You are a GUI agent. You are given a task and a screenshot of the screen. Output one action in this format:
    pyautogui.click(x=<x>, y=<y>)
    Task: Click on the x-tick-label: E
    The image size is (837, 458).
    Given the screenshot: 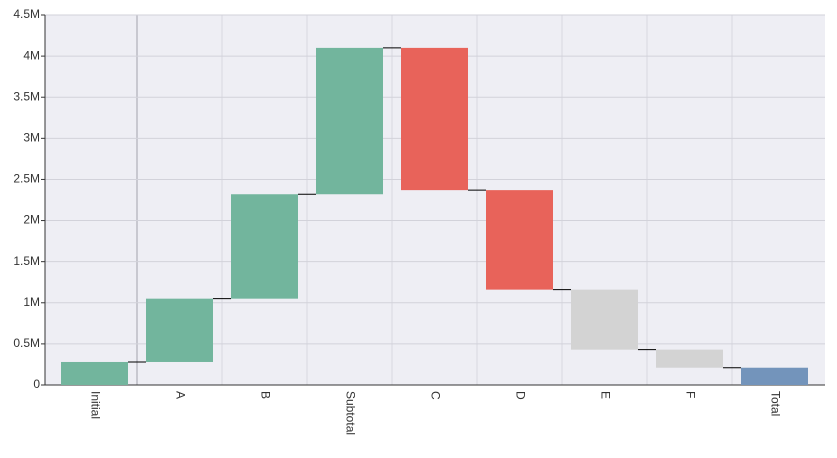 What is the action you would take?
    pyautogui.click(x=605, y=395)
    